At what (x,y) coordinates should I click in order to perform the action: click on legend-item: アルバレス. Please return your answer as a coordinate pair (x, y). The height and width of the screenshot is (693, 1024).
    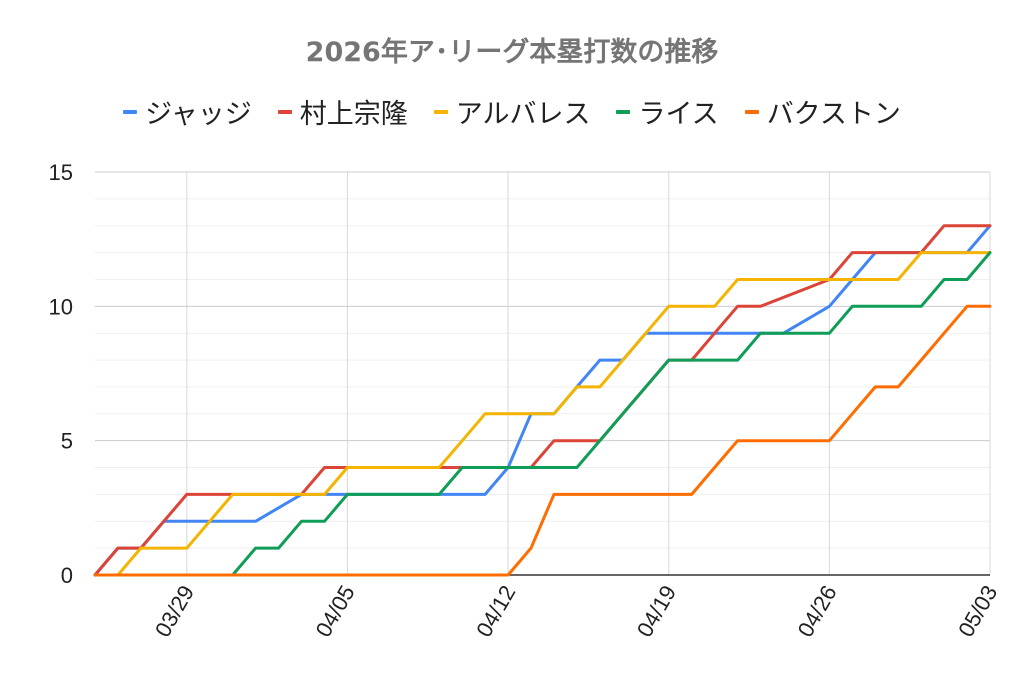
    Looking at the image, I should click on (512, 111).